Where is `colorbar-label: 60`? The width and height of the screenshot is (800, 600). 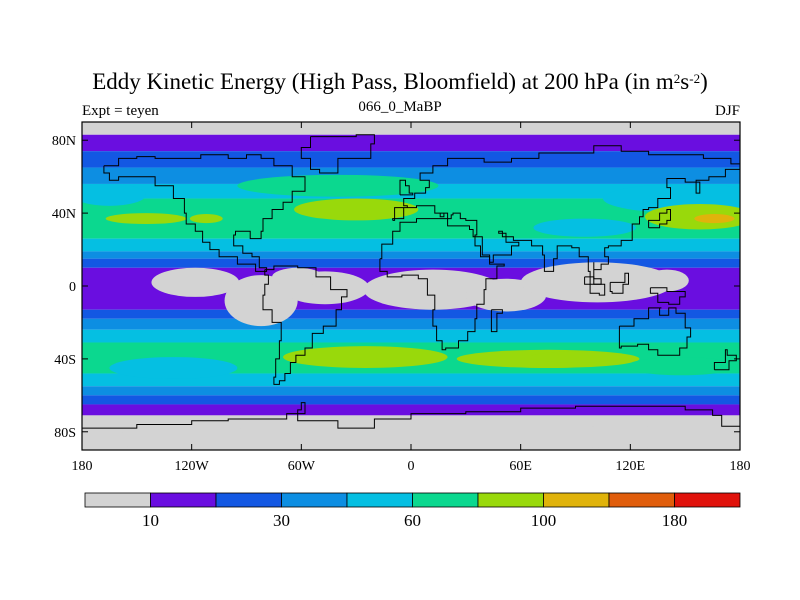 colorbar-label: 60 is located at coordinates (412, 520).